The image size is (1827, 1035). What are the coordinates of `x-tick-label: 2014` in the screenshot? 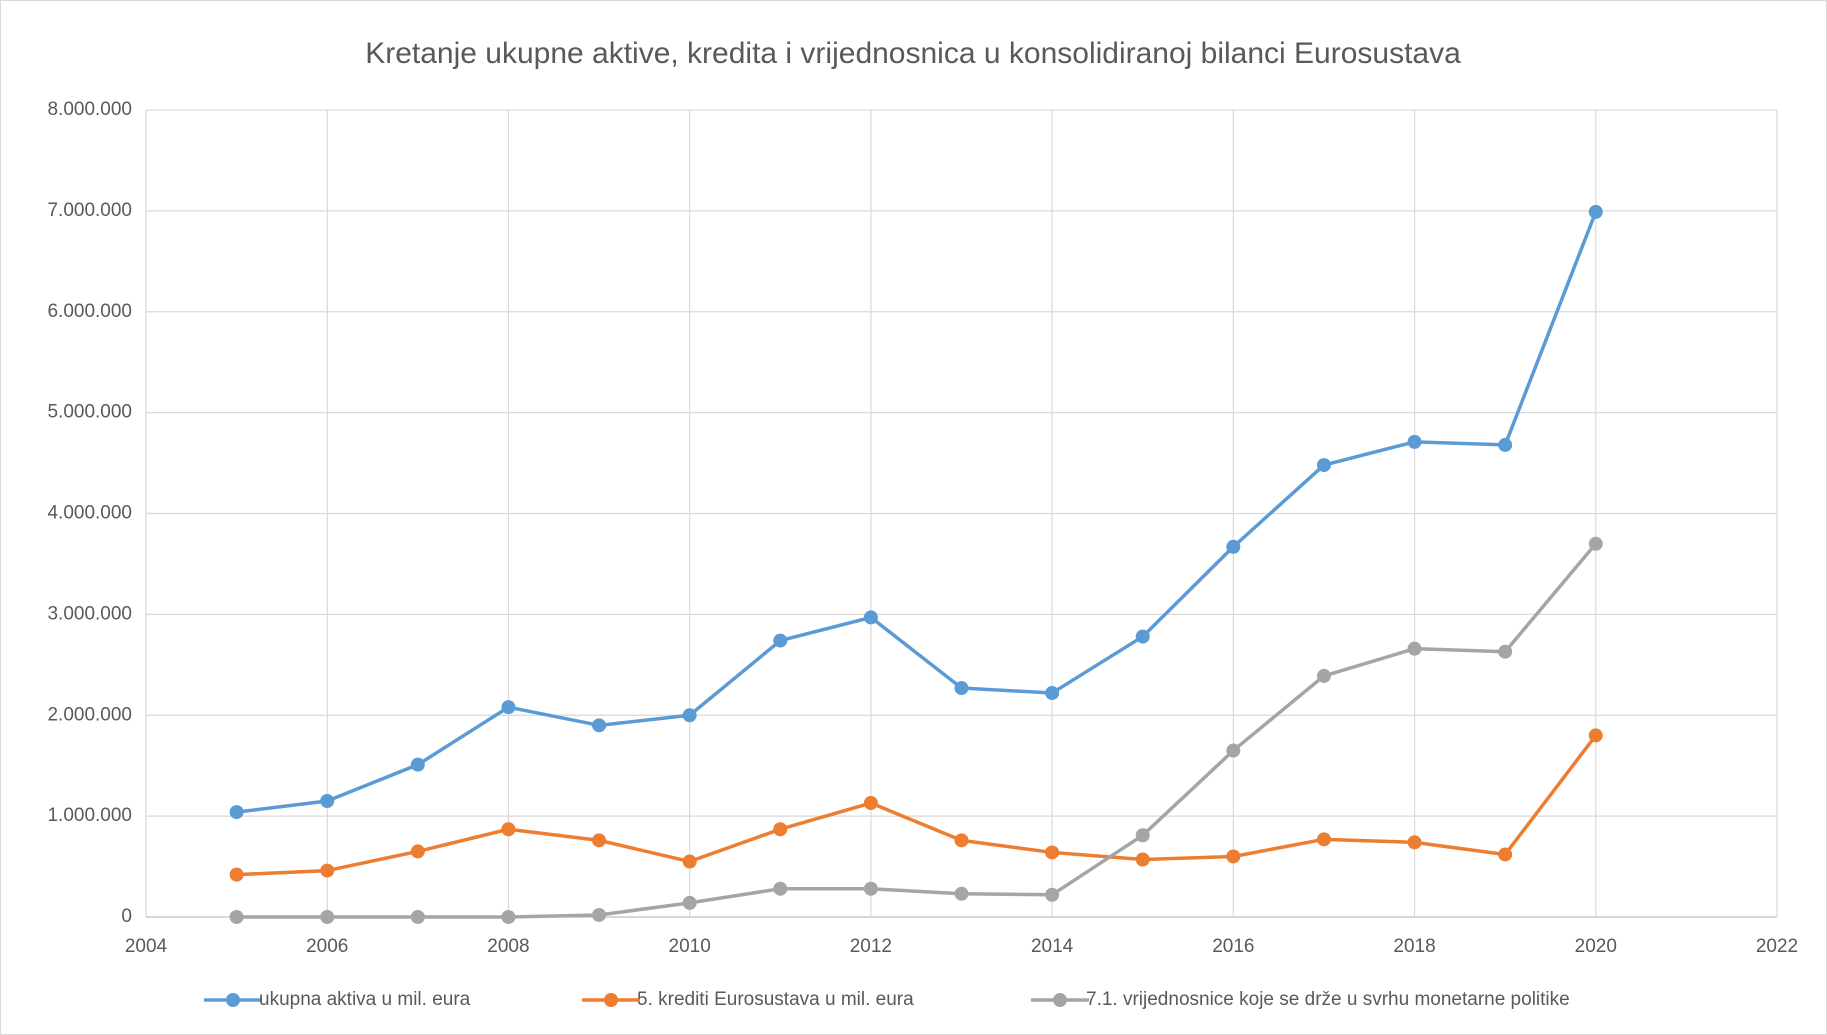 It's located at (1052, 946).